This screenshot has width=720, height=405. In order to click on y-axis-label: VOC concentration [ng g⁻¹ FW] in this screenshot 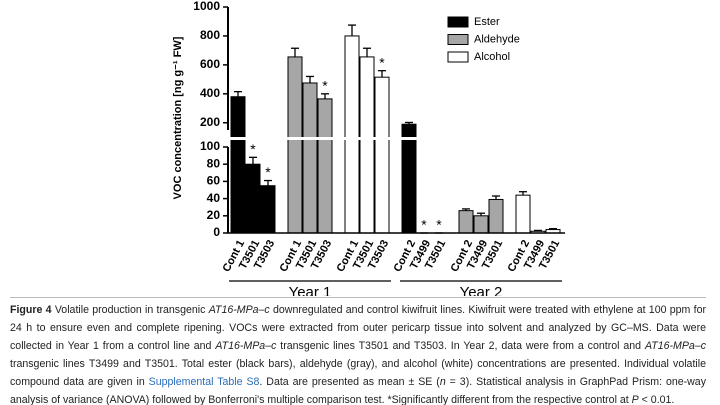, I will do `click(178, 117)`.